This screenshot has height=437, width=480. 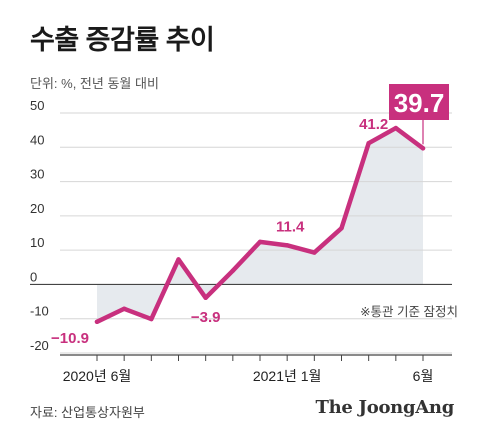 What do you see at coordinates (37, 174) in the screenshot?
I see `y-tick-label: 30` at bounding box center [37, 174].